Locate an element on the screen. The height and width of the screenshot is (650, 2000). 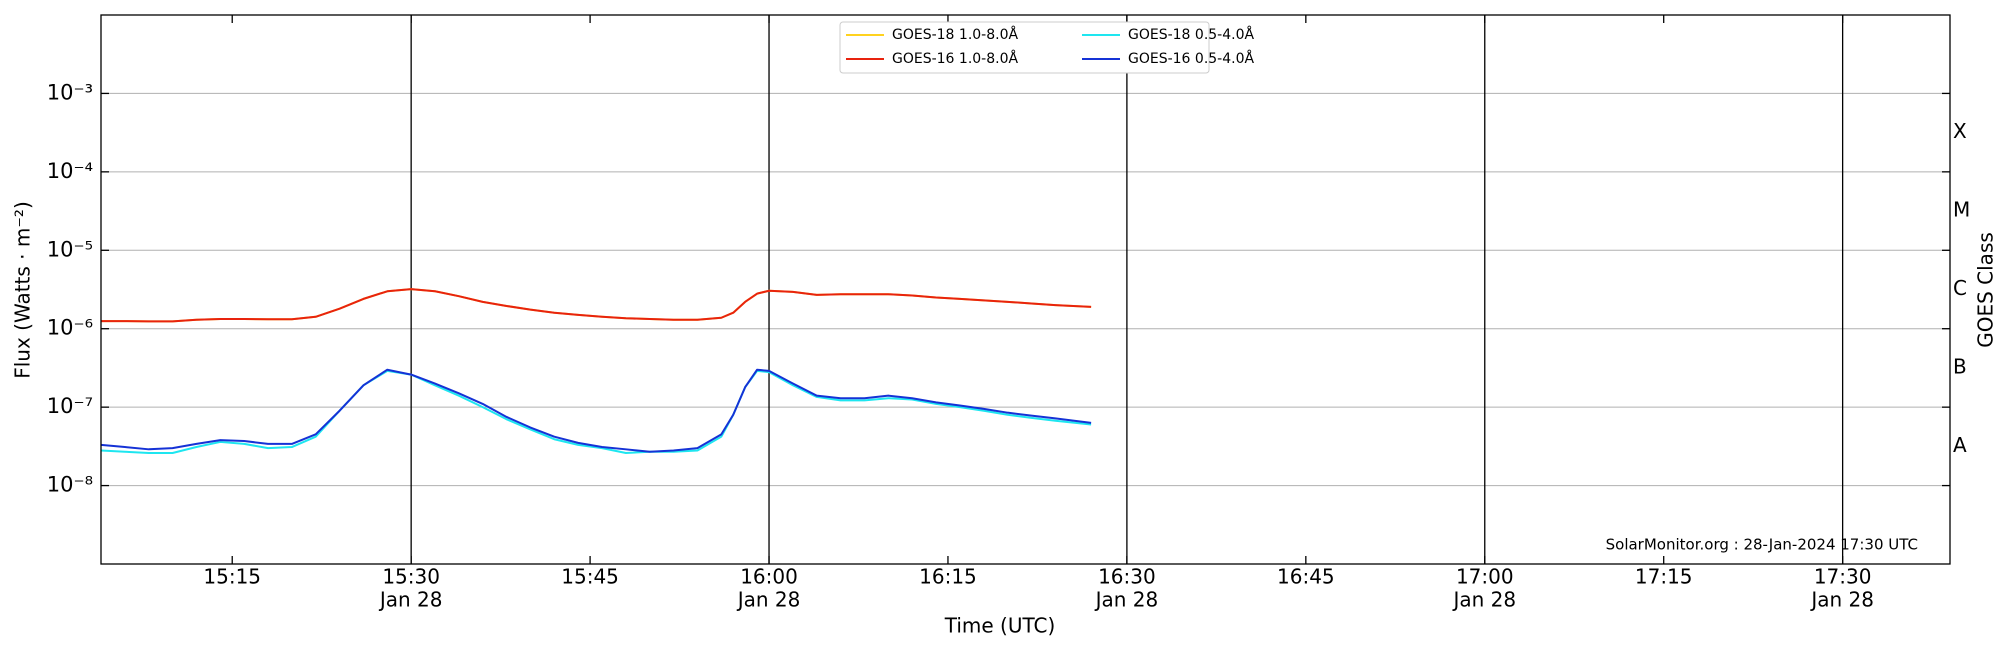
y-tick-label: 10⁻⁴ is located at coordinates (70, 171).